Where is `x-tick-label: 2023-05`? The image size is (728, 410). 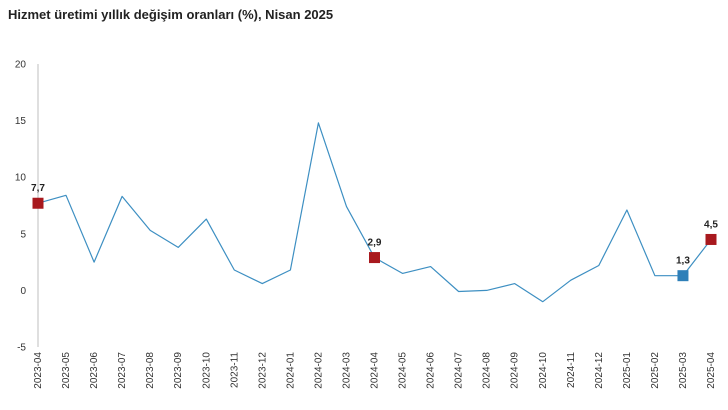 x-tick-label: 2023-05 is located at coordinates (66, 370).